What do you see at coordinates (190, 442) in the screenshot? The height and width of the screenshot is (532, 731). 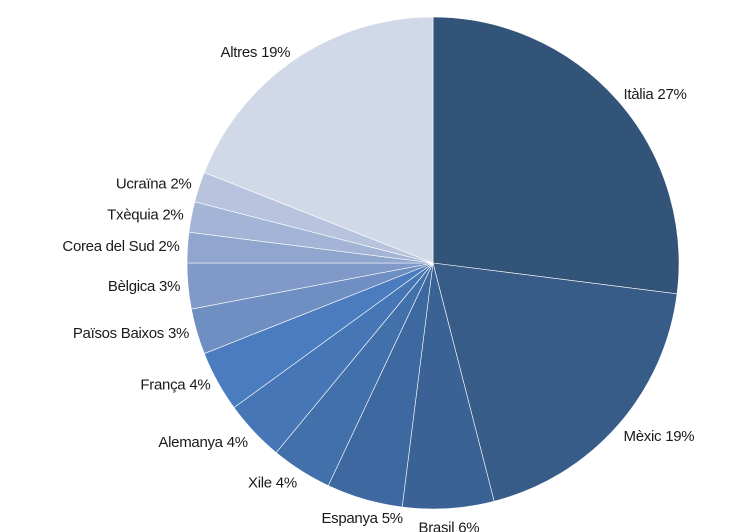 I see `slice-category: Alemanya` at bounding box center [190, 442].